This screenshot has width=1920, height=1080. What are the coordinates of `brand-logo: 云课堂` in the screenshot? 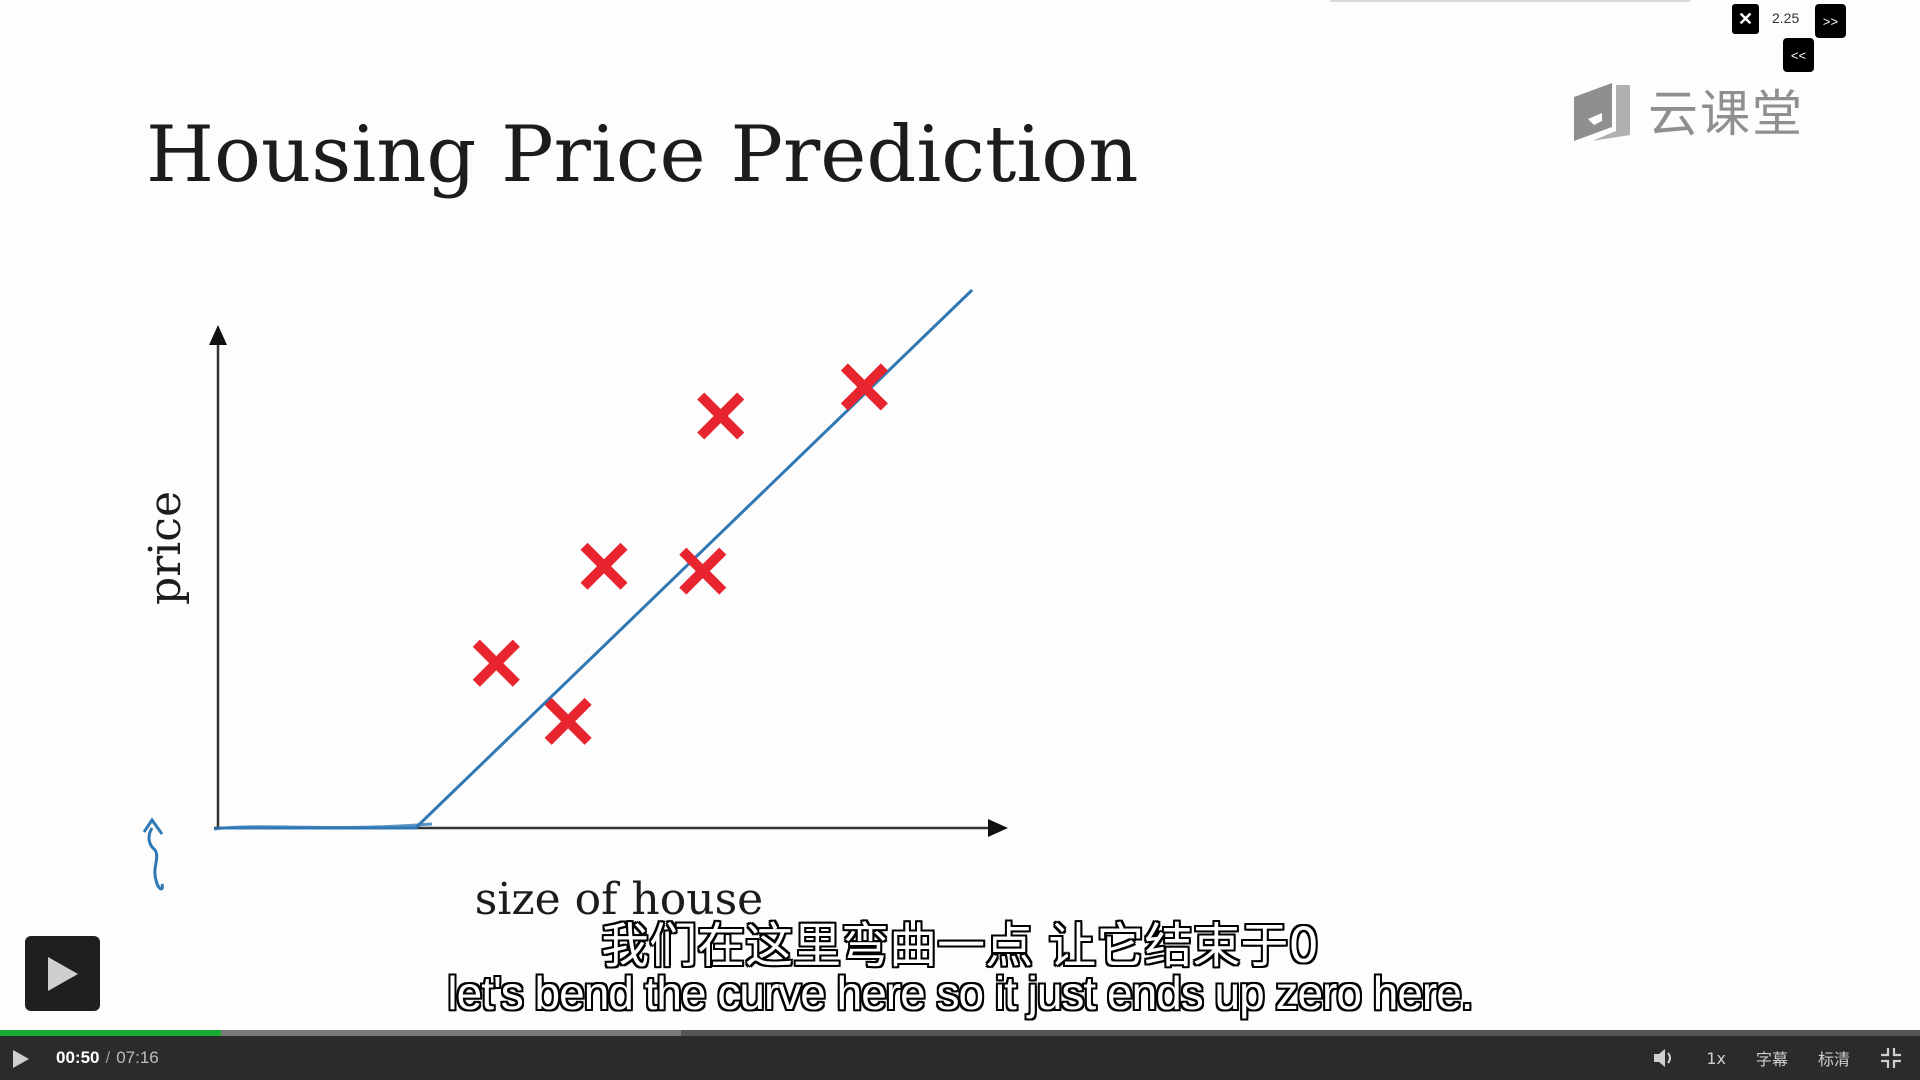 It's located at (1686, 110).